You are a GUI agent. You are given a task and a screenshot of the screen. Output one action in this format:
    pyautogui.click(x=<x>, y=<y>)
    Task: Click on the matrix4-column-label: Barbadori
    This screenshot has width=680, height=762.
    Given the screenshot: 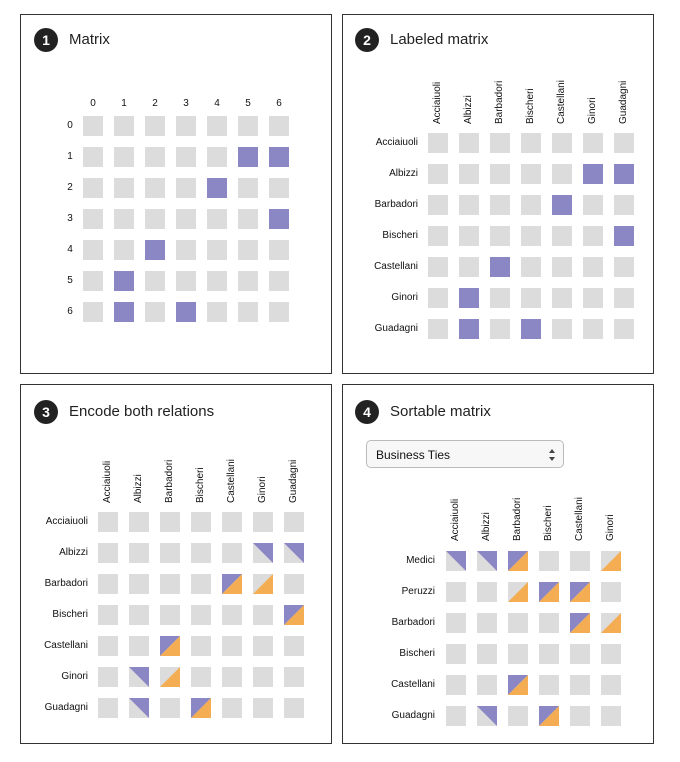 What is the action you would take?
    pyautogui.click(x=517, y=519)
    